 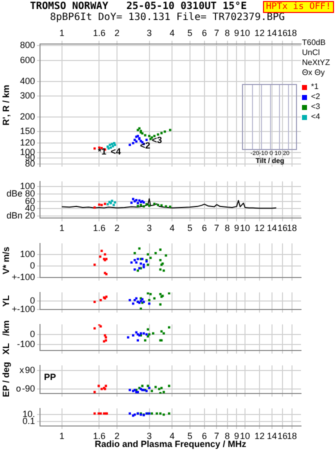 I want to click on annotation: PP, so click(x=50, y=377).